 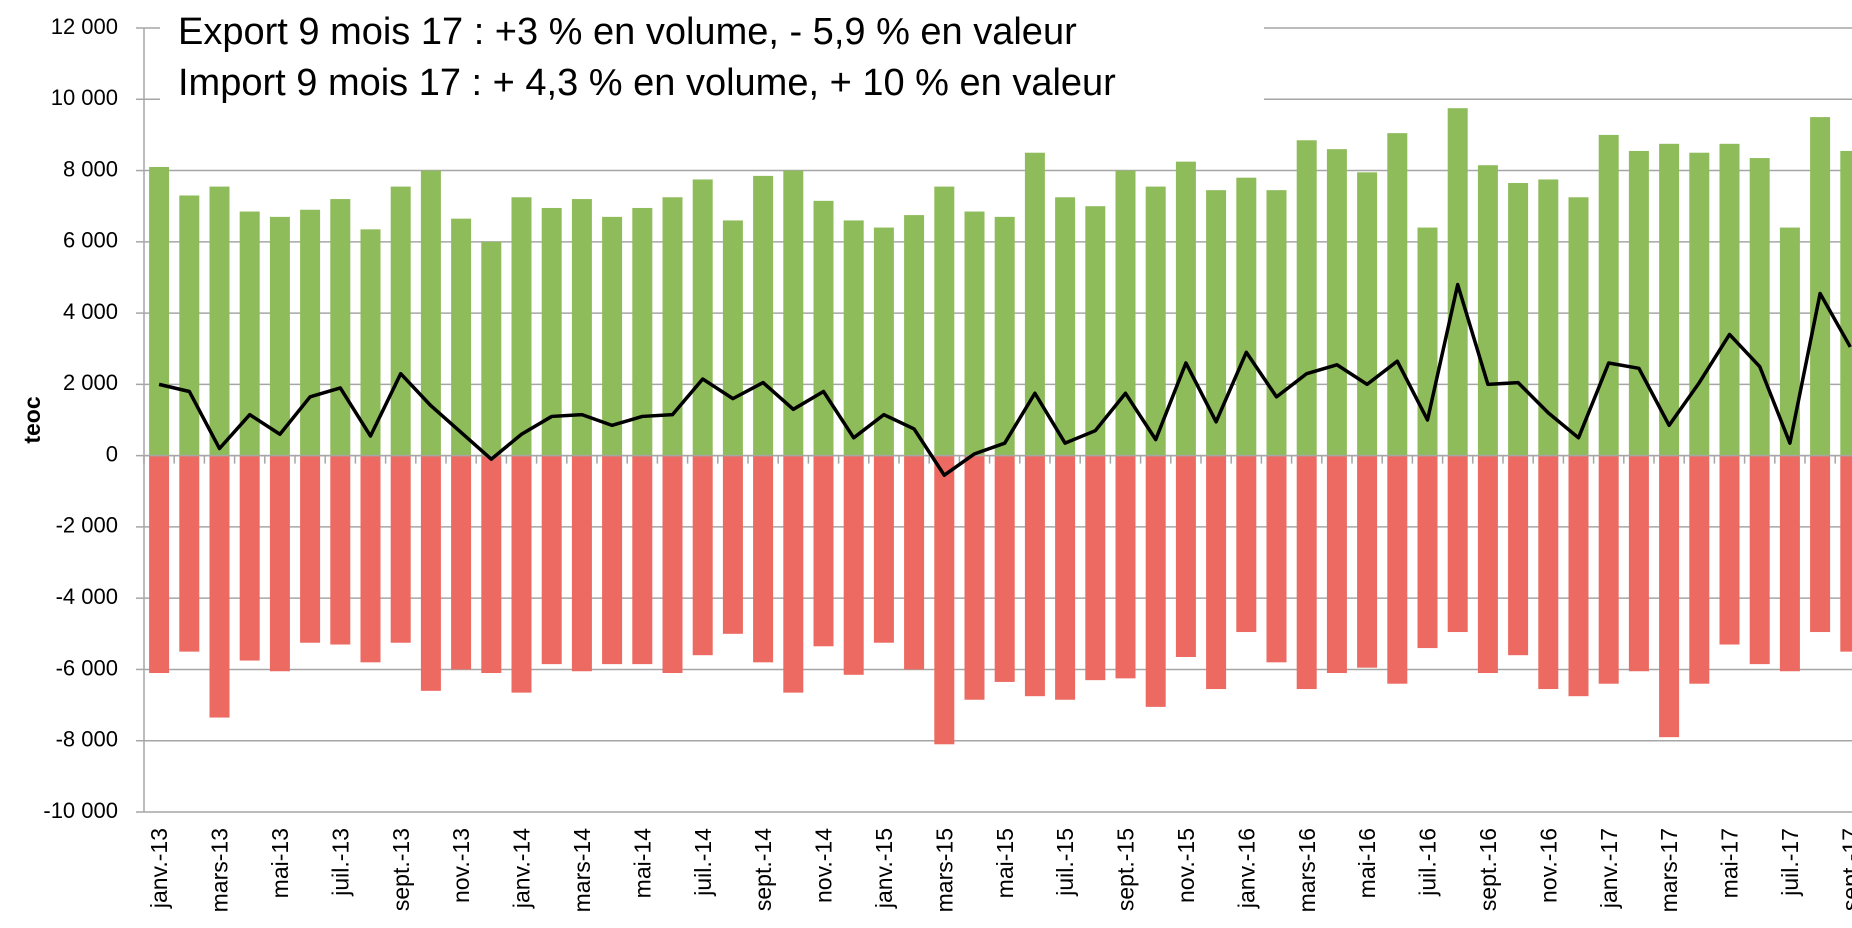 What do you see at coordinates (1065, 862) in the screenshot?
I see `x-tick-label: juil.-15` at bounding box center [1065, 862].